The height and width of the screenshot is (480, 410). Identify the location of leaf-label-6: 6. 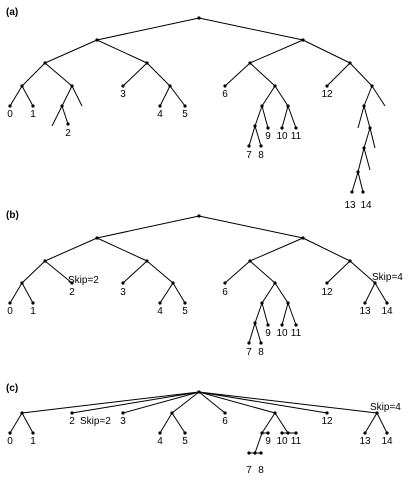
(225, 292).